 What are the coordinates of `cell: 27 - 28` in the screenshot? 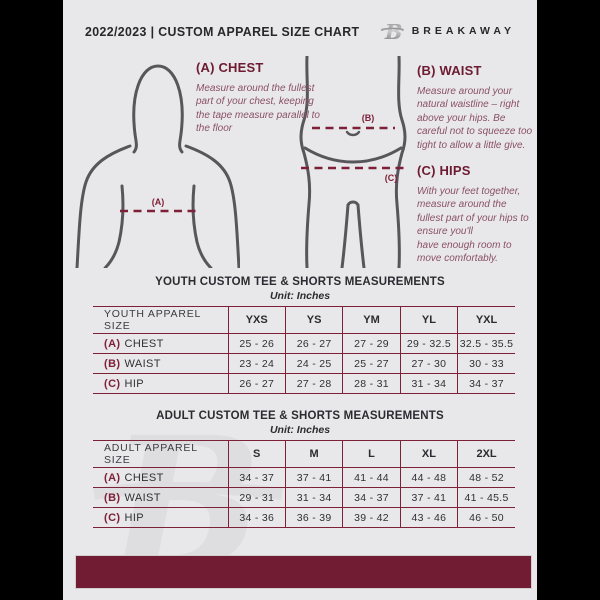 It's located at (313, 383).